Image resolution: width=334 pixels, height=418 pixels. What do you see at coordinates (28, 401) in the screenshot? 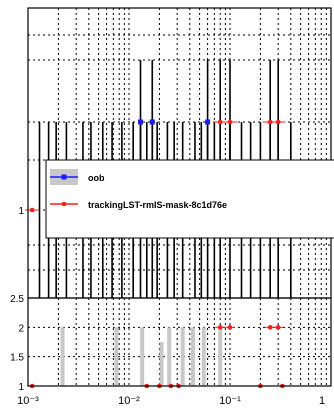
I see `x-tick-label: 10⁻³` at bounding box center [28, 401].